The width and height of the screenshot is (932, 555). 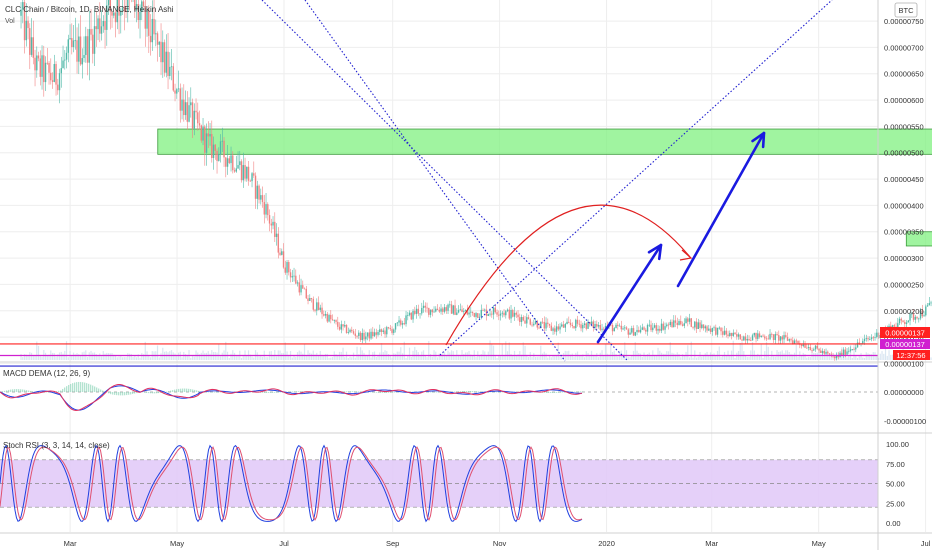 What do you see at coordinates (905, 333) in the screenshot?
I see `price-label-1-text: 0.00000137` at bounding box center [905, 333].